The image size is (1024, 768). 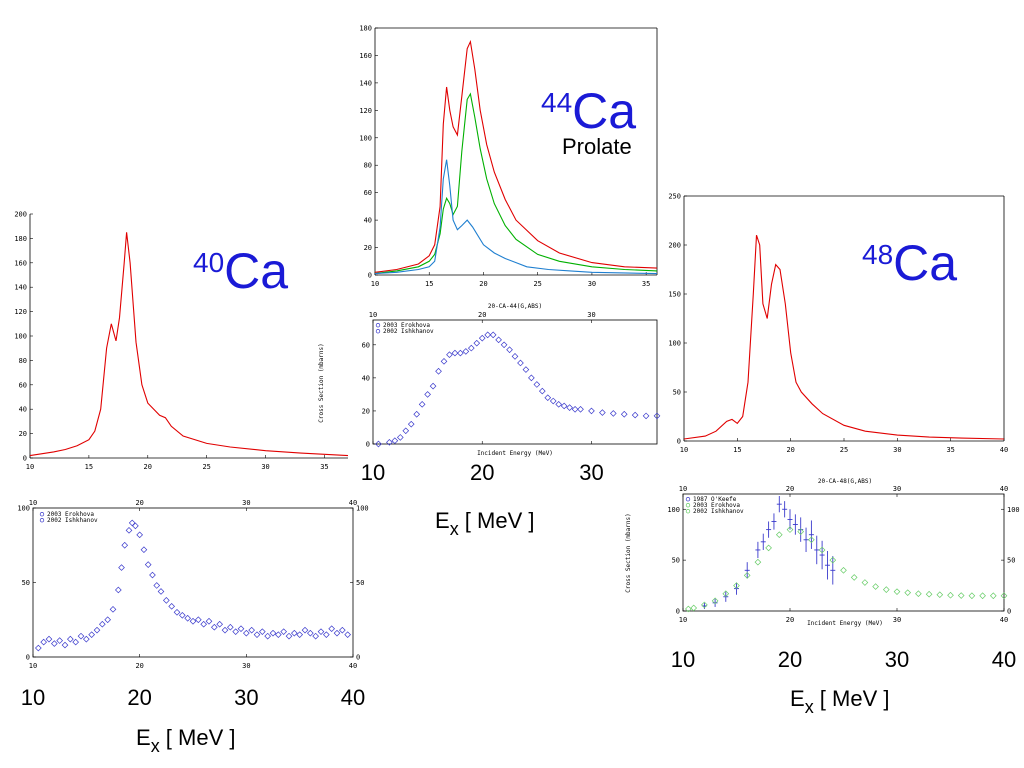 I want to click on ca40-exp-ytick-label: 100, so click(x=23, y=509).